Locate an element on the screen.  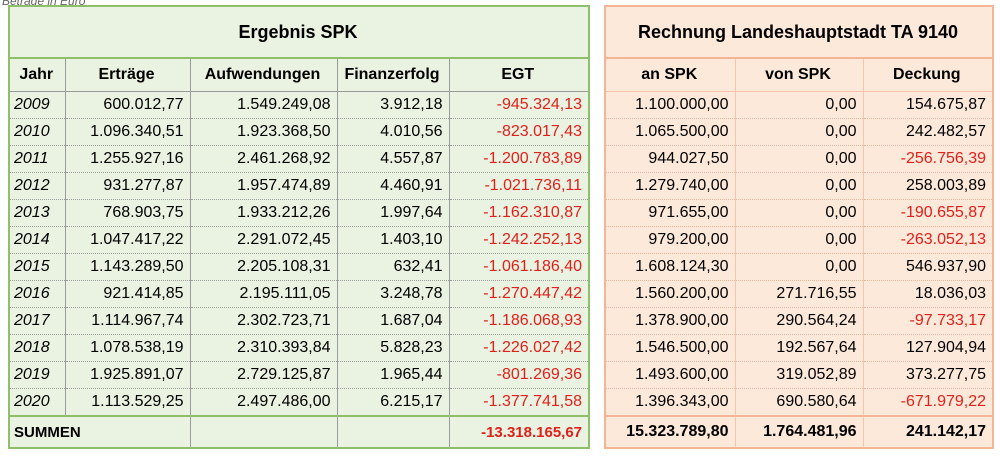
cell-finanzerfolg: 4.010,56 is located at coordinates (393, 132).